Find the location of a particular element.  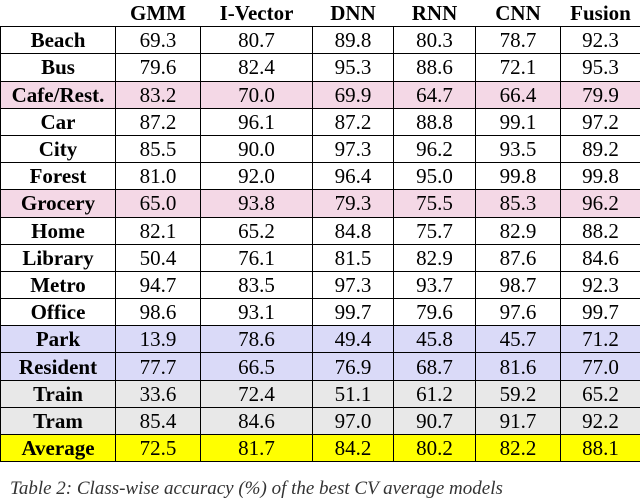

cell: 93.7 is located at coordinates (435, 284).